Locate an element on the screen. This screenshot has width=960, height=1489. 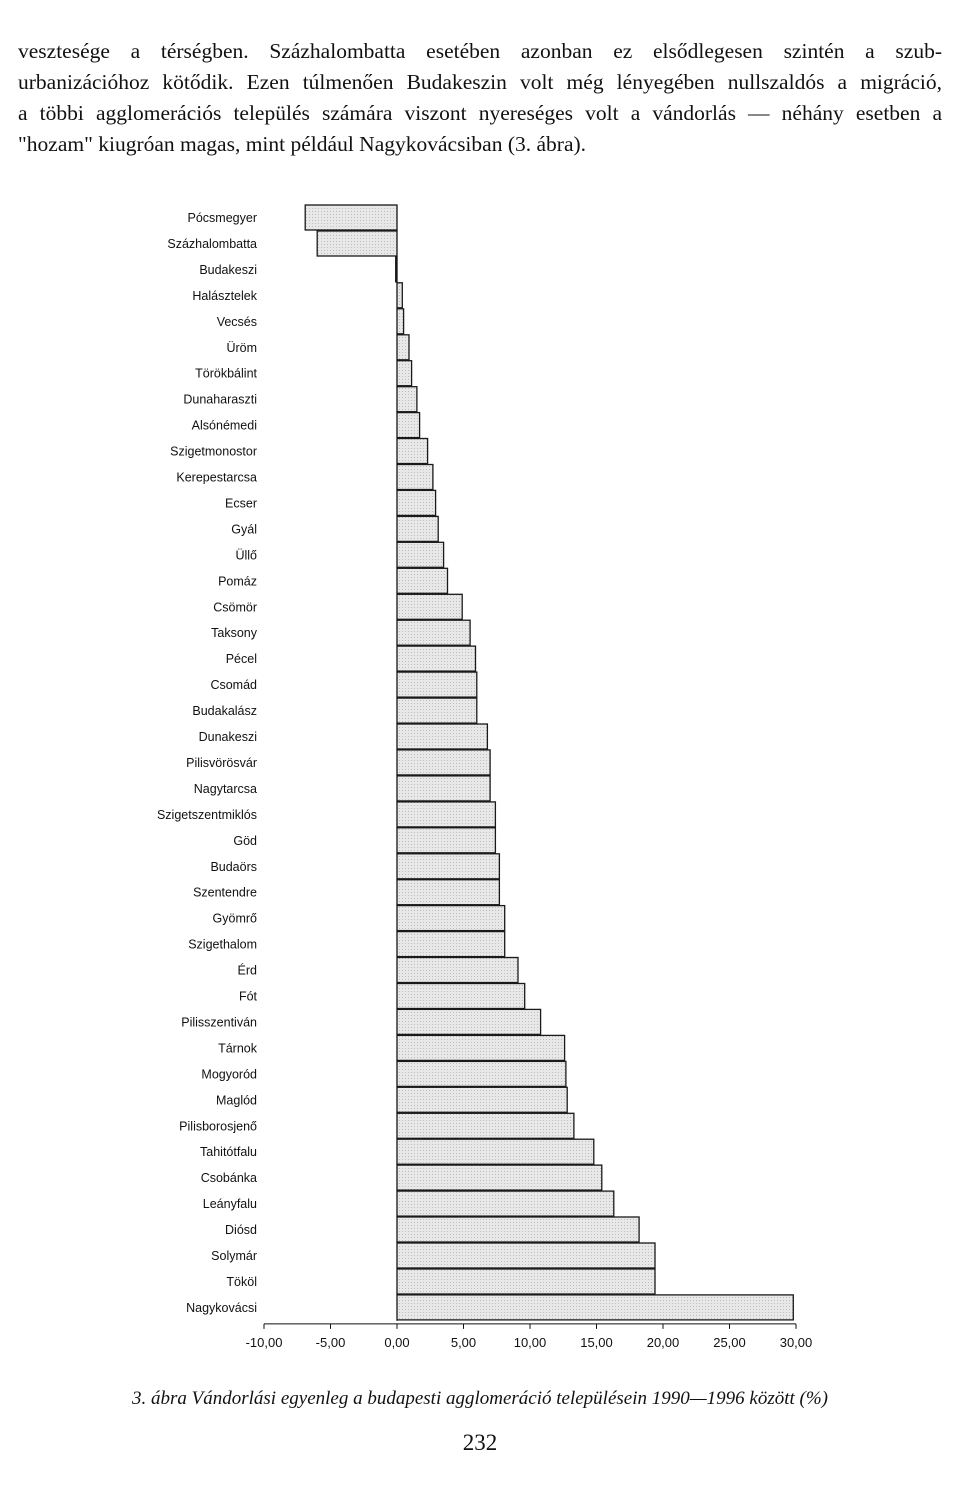
x-tick-label: 0,00 is located at coordinates (396, 1342).